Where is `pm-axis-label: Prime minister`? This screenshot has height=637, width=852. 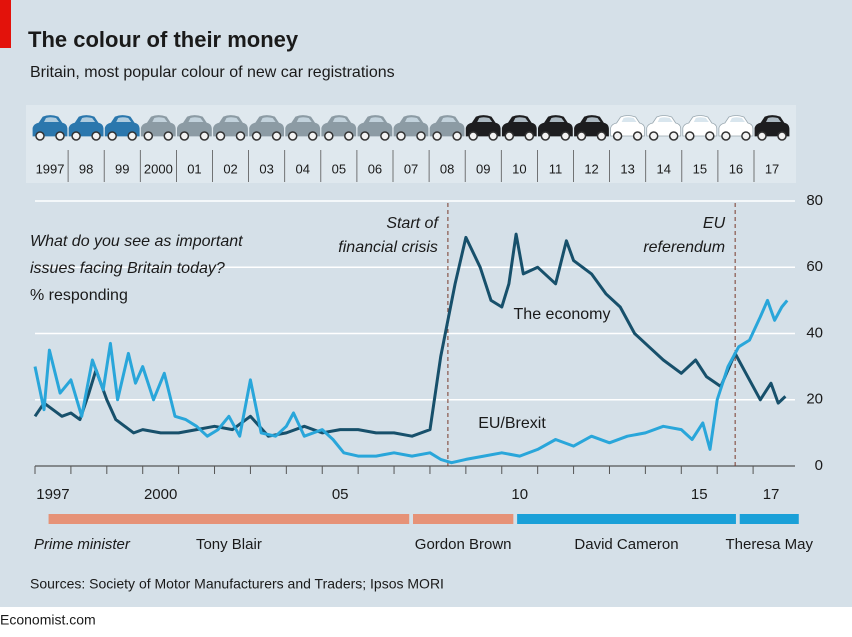 pm-axis-label: Prime minister is located at coordinates (82, 544).